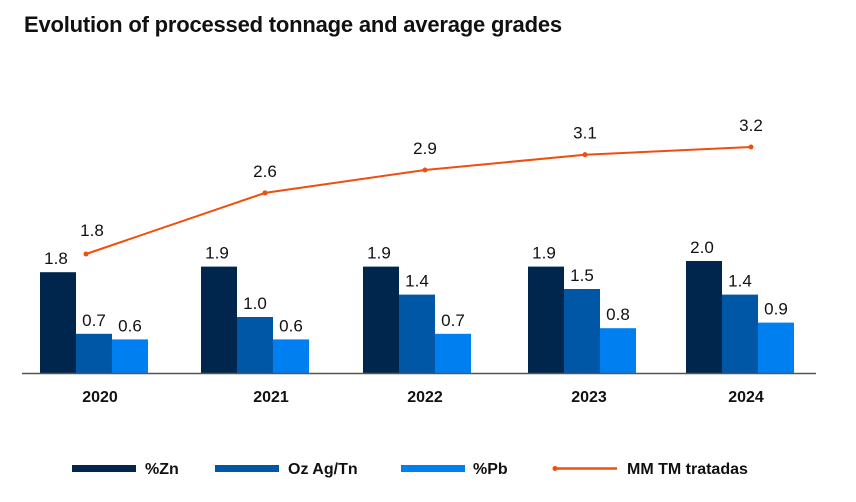  Describe the element at coordinates (618, 314) in the screenshot. I see `data-label: 0.8` at that location.